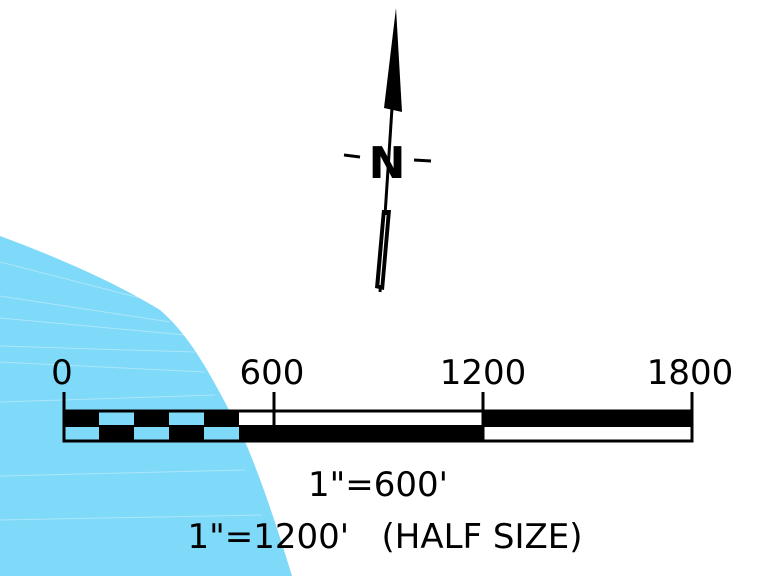  Describe the element at coordinates (352, 156) in the screenshot. I see `north-arrow-left-dash` at that location.